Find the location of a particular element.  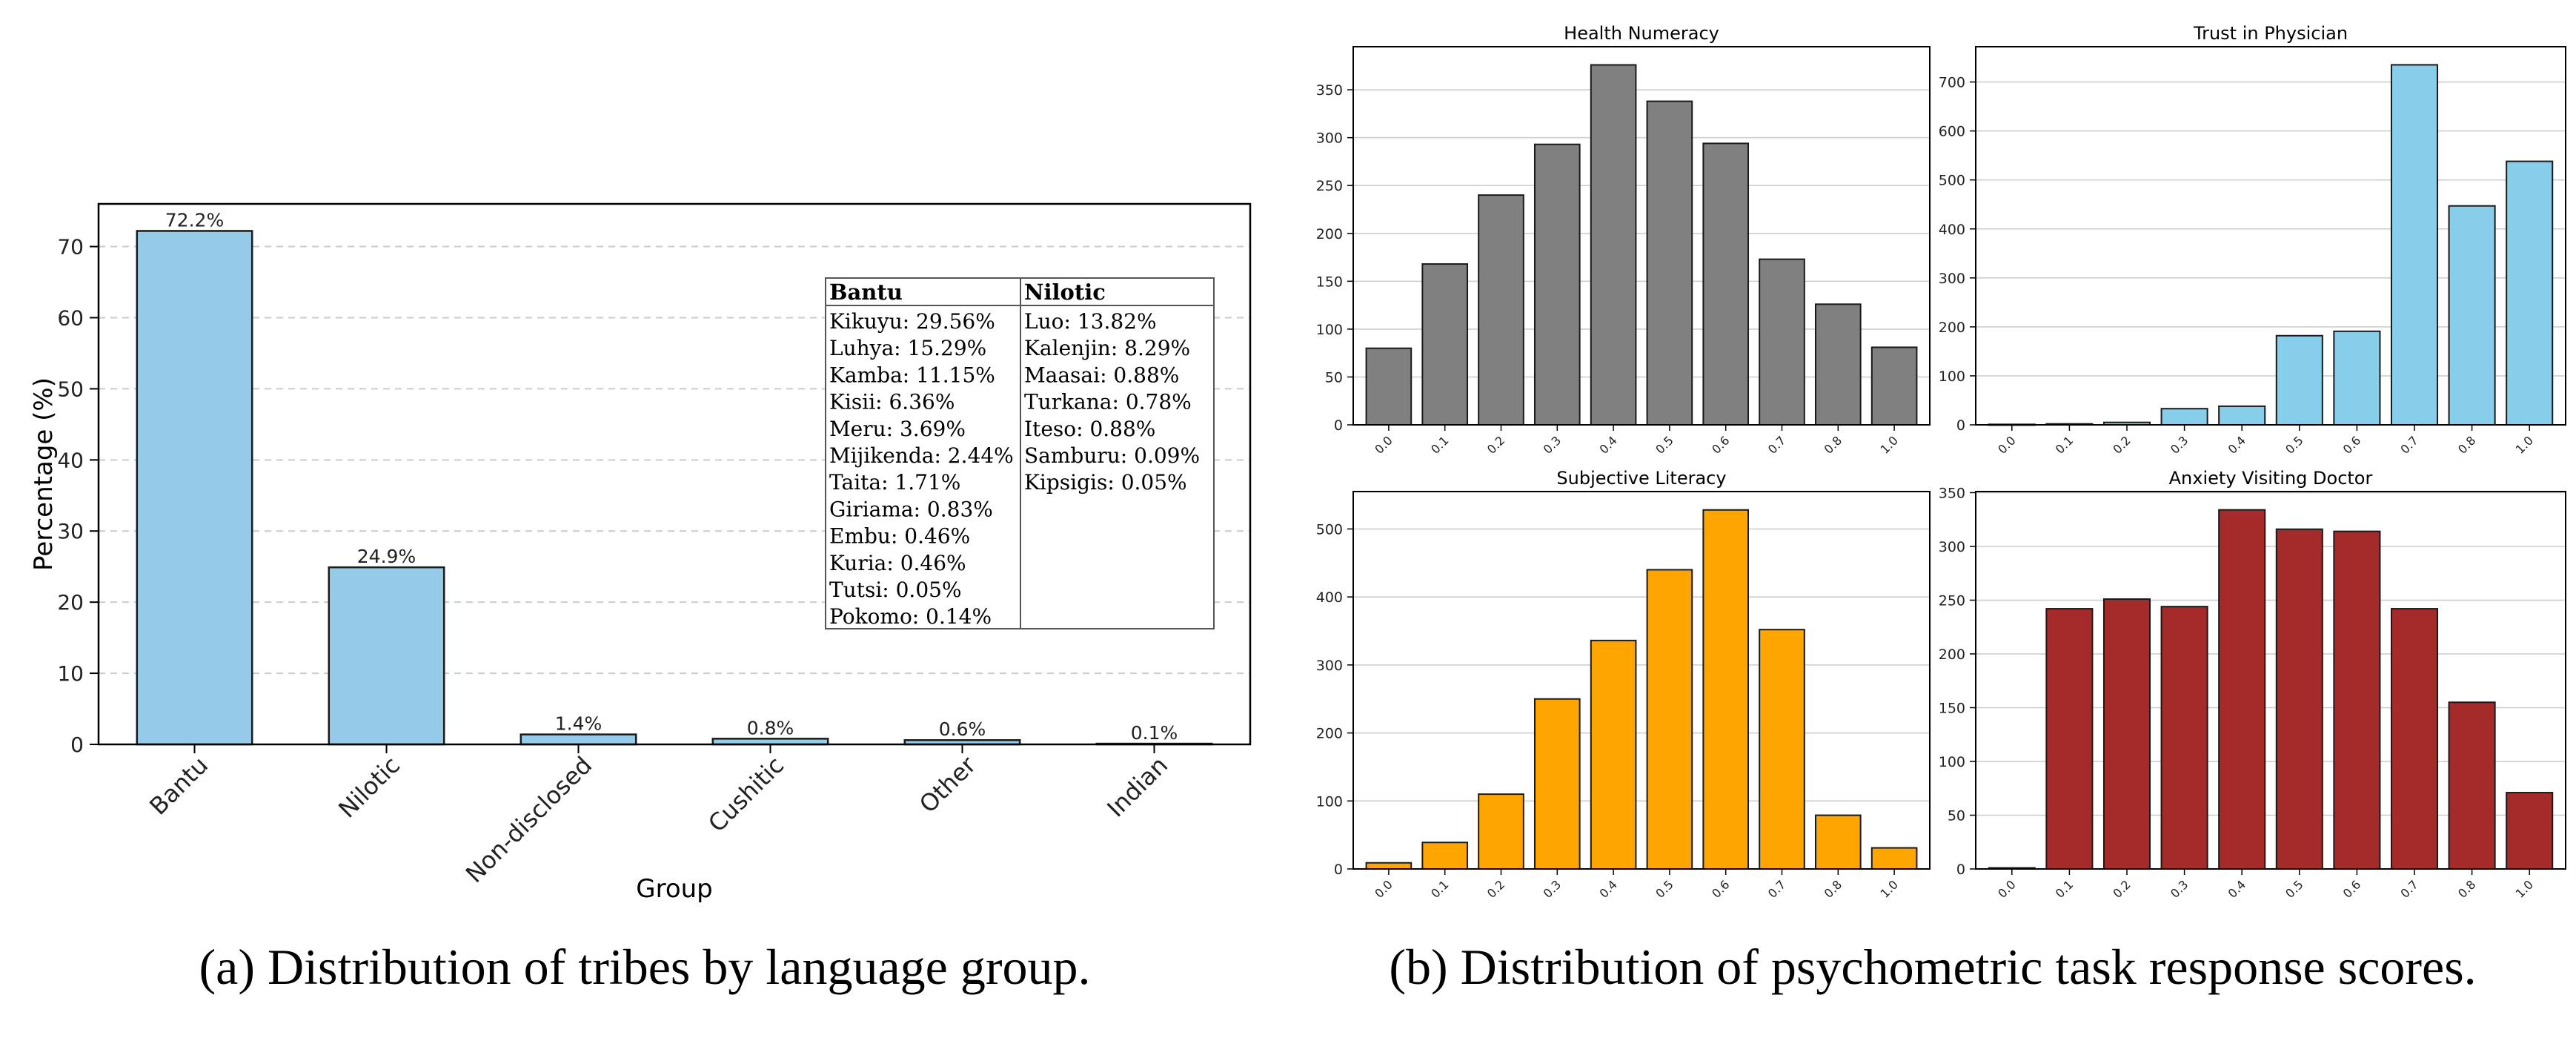

table-cell: Maasai: 0.88% is located at coordinates (1101, 375).